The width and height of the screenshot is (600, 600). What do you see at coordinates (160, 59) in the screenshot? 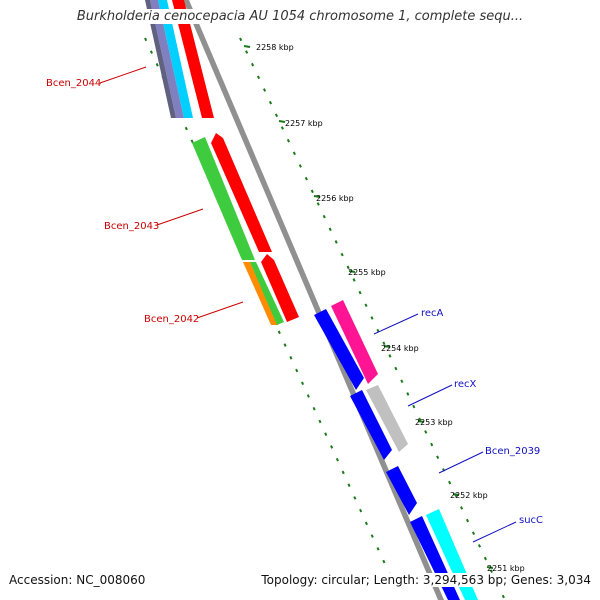
I see `feature-bcen-2044-gray` at bounding box center [160, 59].